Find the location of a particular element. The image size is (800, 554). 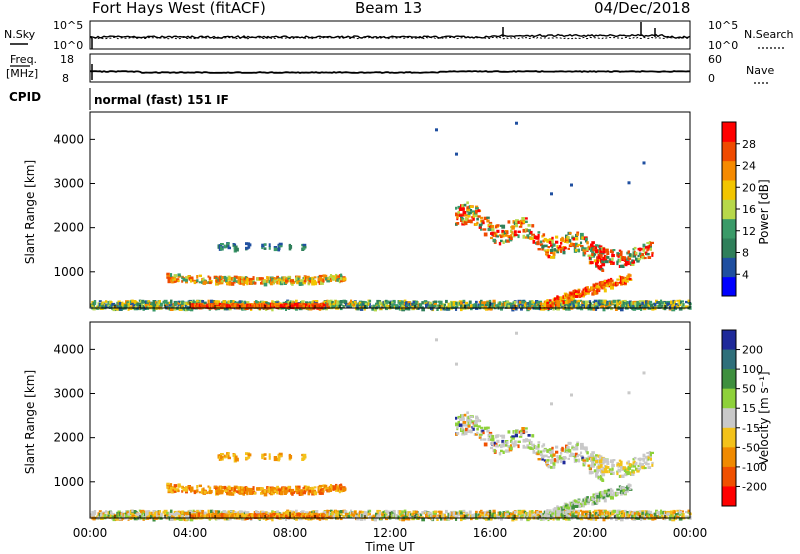

freq-tick-bottom: 8 is located at coordinates (65, 78).